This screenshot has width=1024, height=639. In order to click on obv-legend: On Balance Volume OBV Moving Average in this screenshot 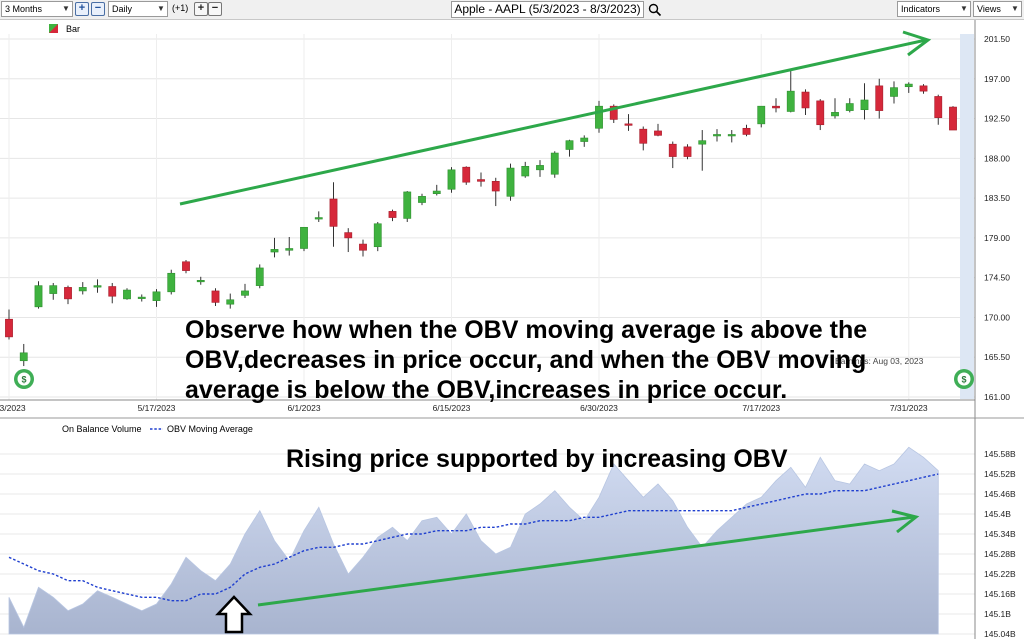, I will do `click(157, 429)`.